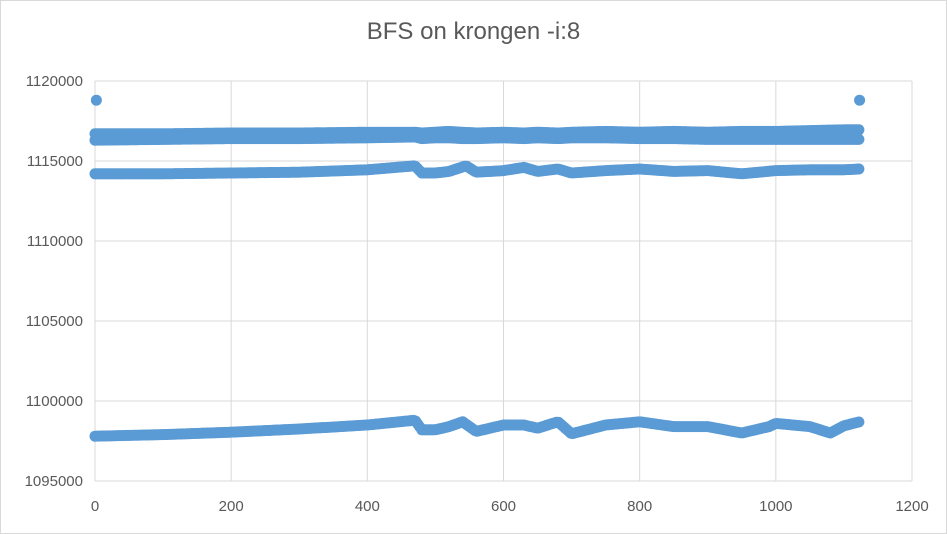 The height and width of the screenshot is (534, 947). What do you see at coordinates (55, 241) in the screenshot?
I see `y-tick-label: 1110000` at bounding box center [55, 241].